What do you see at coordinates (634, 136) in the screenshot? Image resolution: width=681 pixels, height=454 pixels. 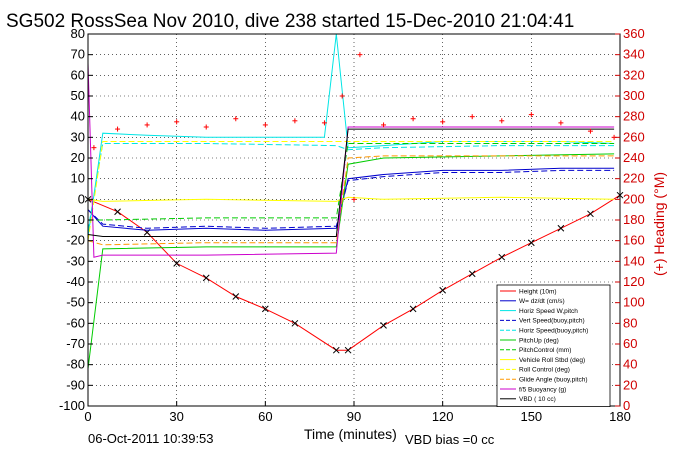 I see `right-y-tick-label: 260` at bounding box center [634, 136].